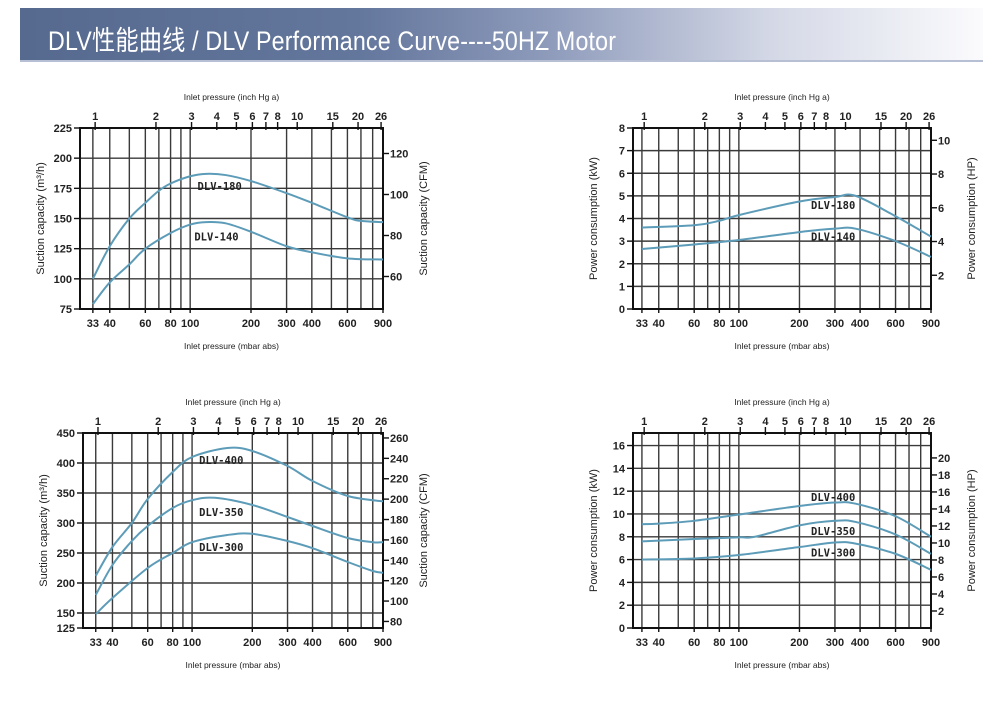  I want to click on x-tick-label: 900, so click(383, 324).